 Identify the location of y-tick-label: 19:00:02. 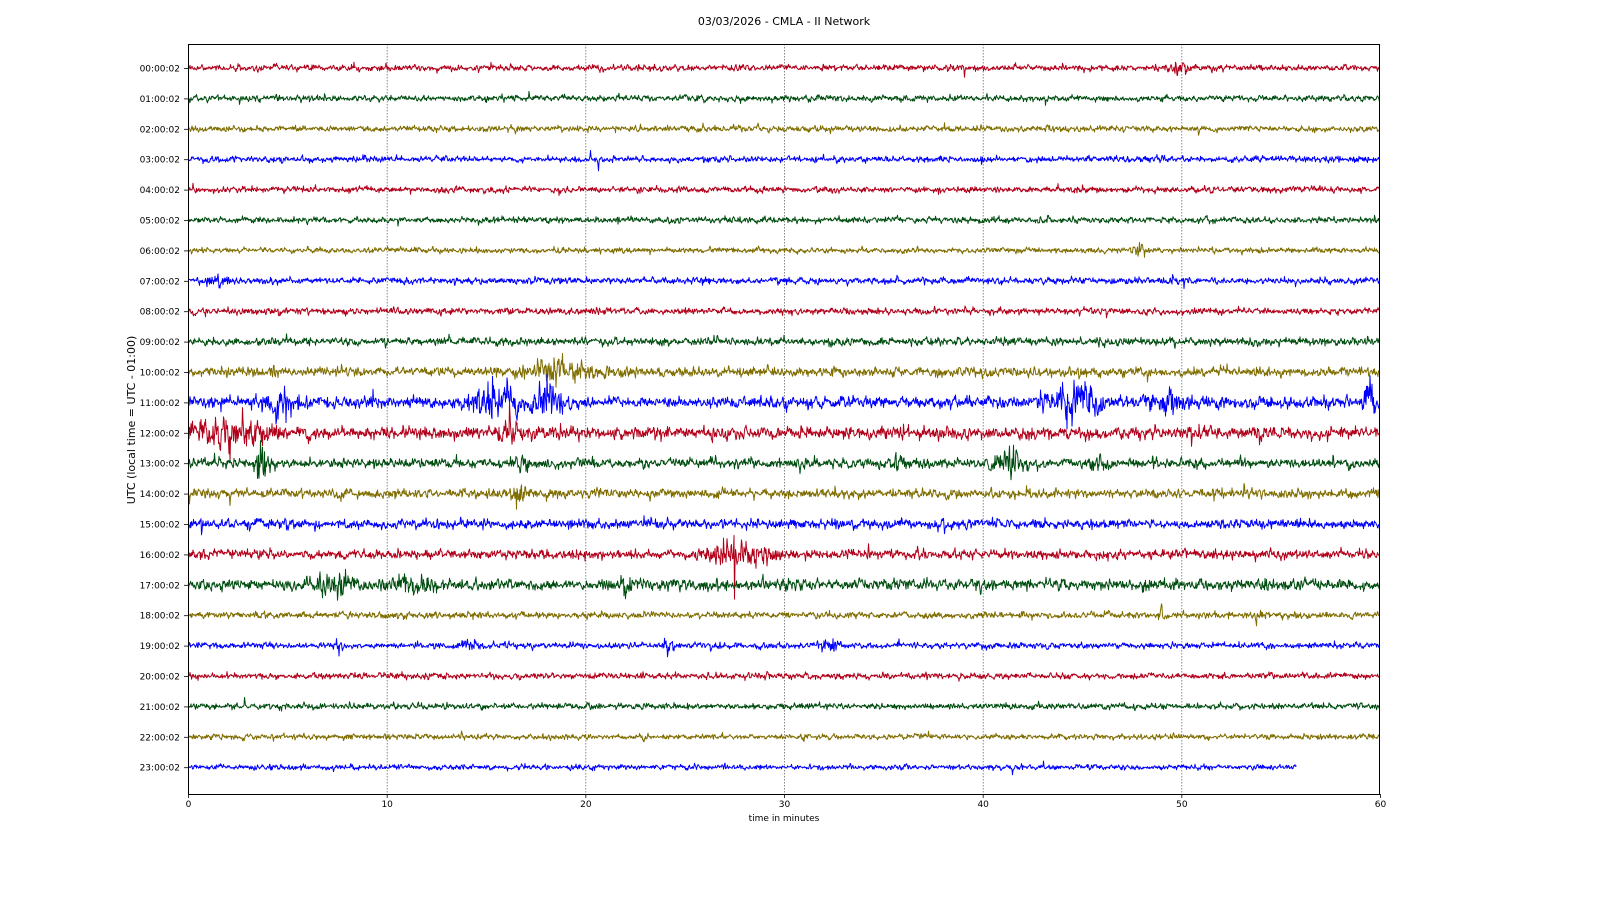
(160, 647).